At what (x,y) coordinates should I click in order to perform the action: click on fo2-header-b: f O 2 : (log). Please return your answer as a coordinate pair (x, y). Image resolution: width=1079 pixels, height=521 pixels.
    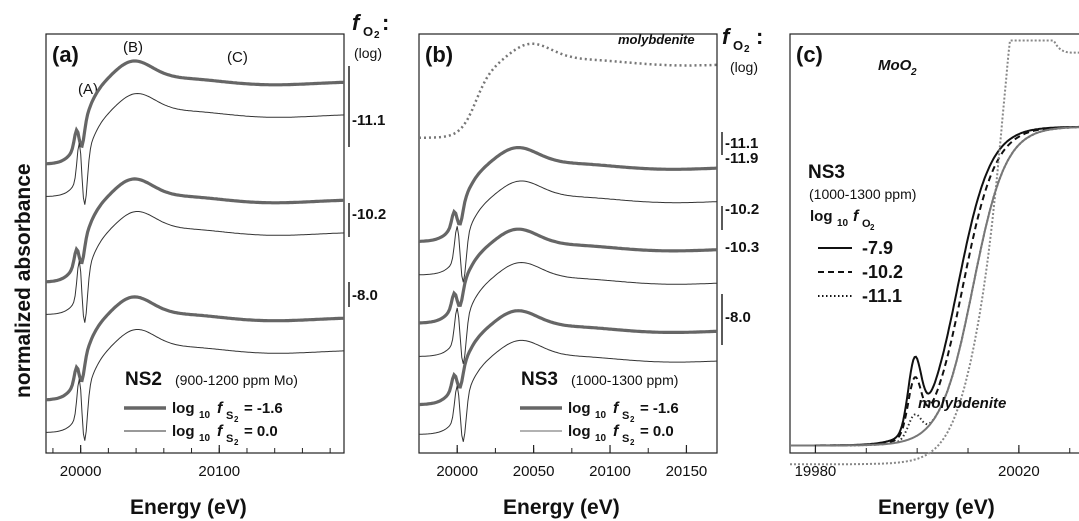
    Looking at the image, I should click on (742, 49).